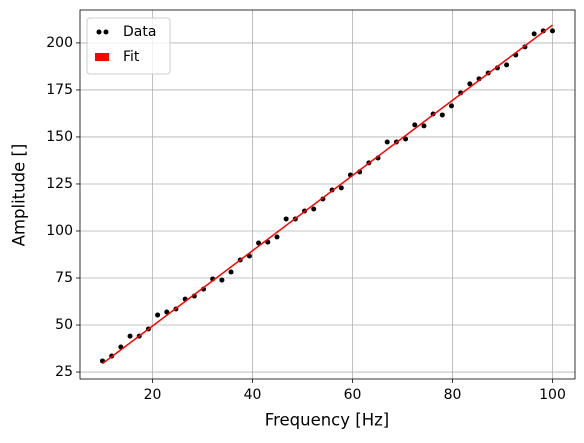 Image resolution: width=584 pixels, height=443 pixels. Describe the element at coordinates (64, 278) in the screenshot. I see `y-tick-label: 75` at that location.